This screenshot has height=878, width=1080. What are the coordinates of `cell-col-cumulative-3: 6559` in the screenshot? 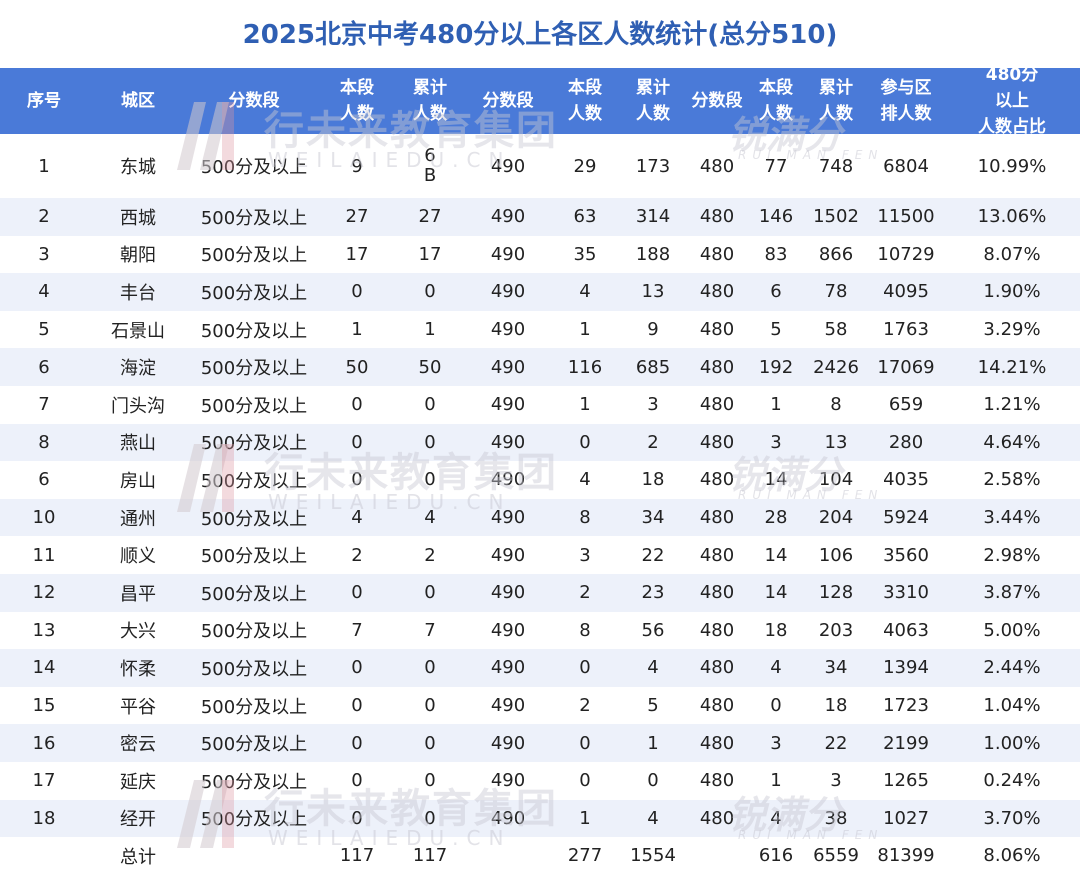 It's located at (836, 856).